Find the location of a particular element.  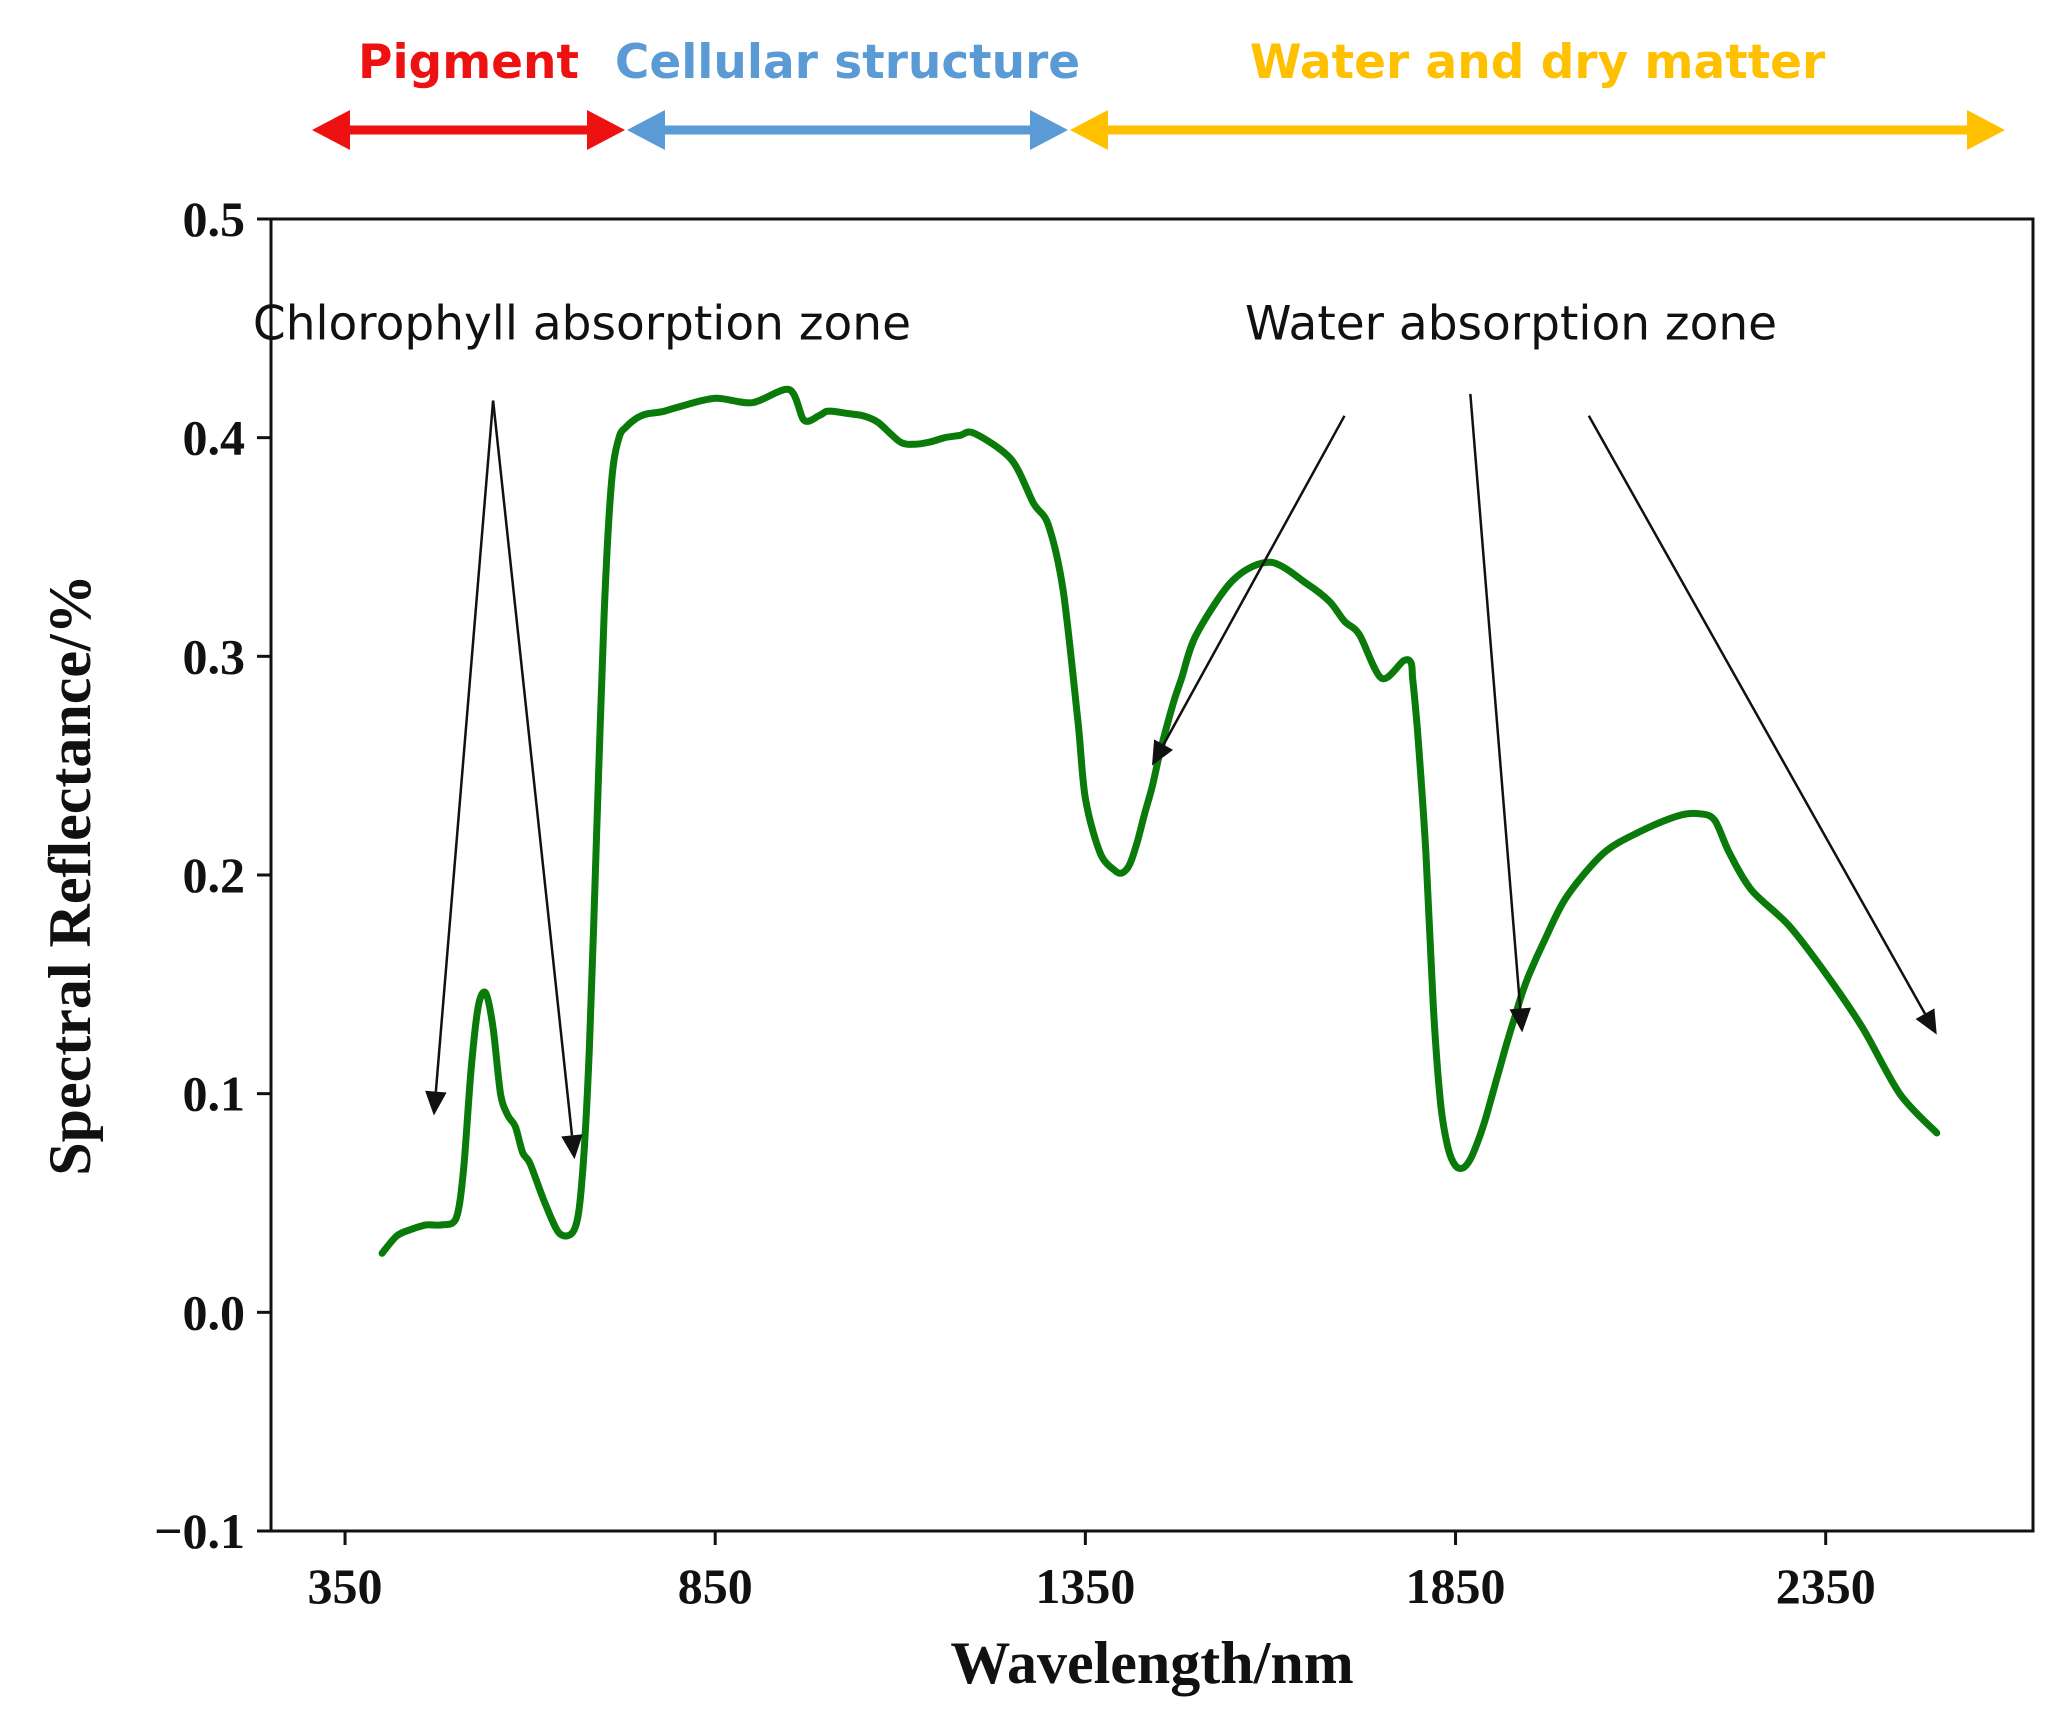

x-tick-label: 1850 is located at coordinates (1456, 1586).